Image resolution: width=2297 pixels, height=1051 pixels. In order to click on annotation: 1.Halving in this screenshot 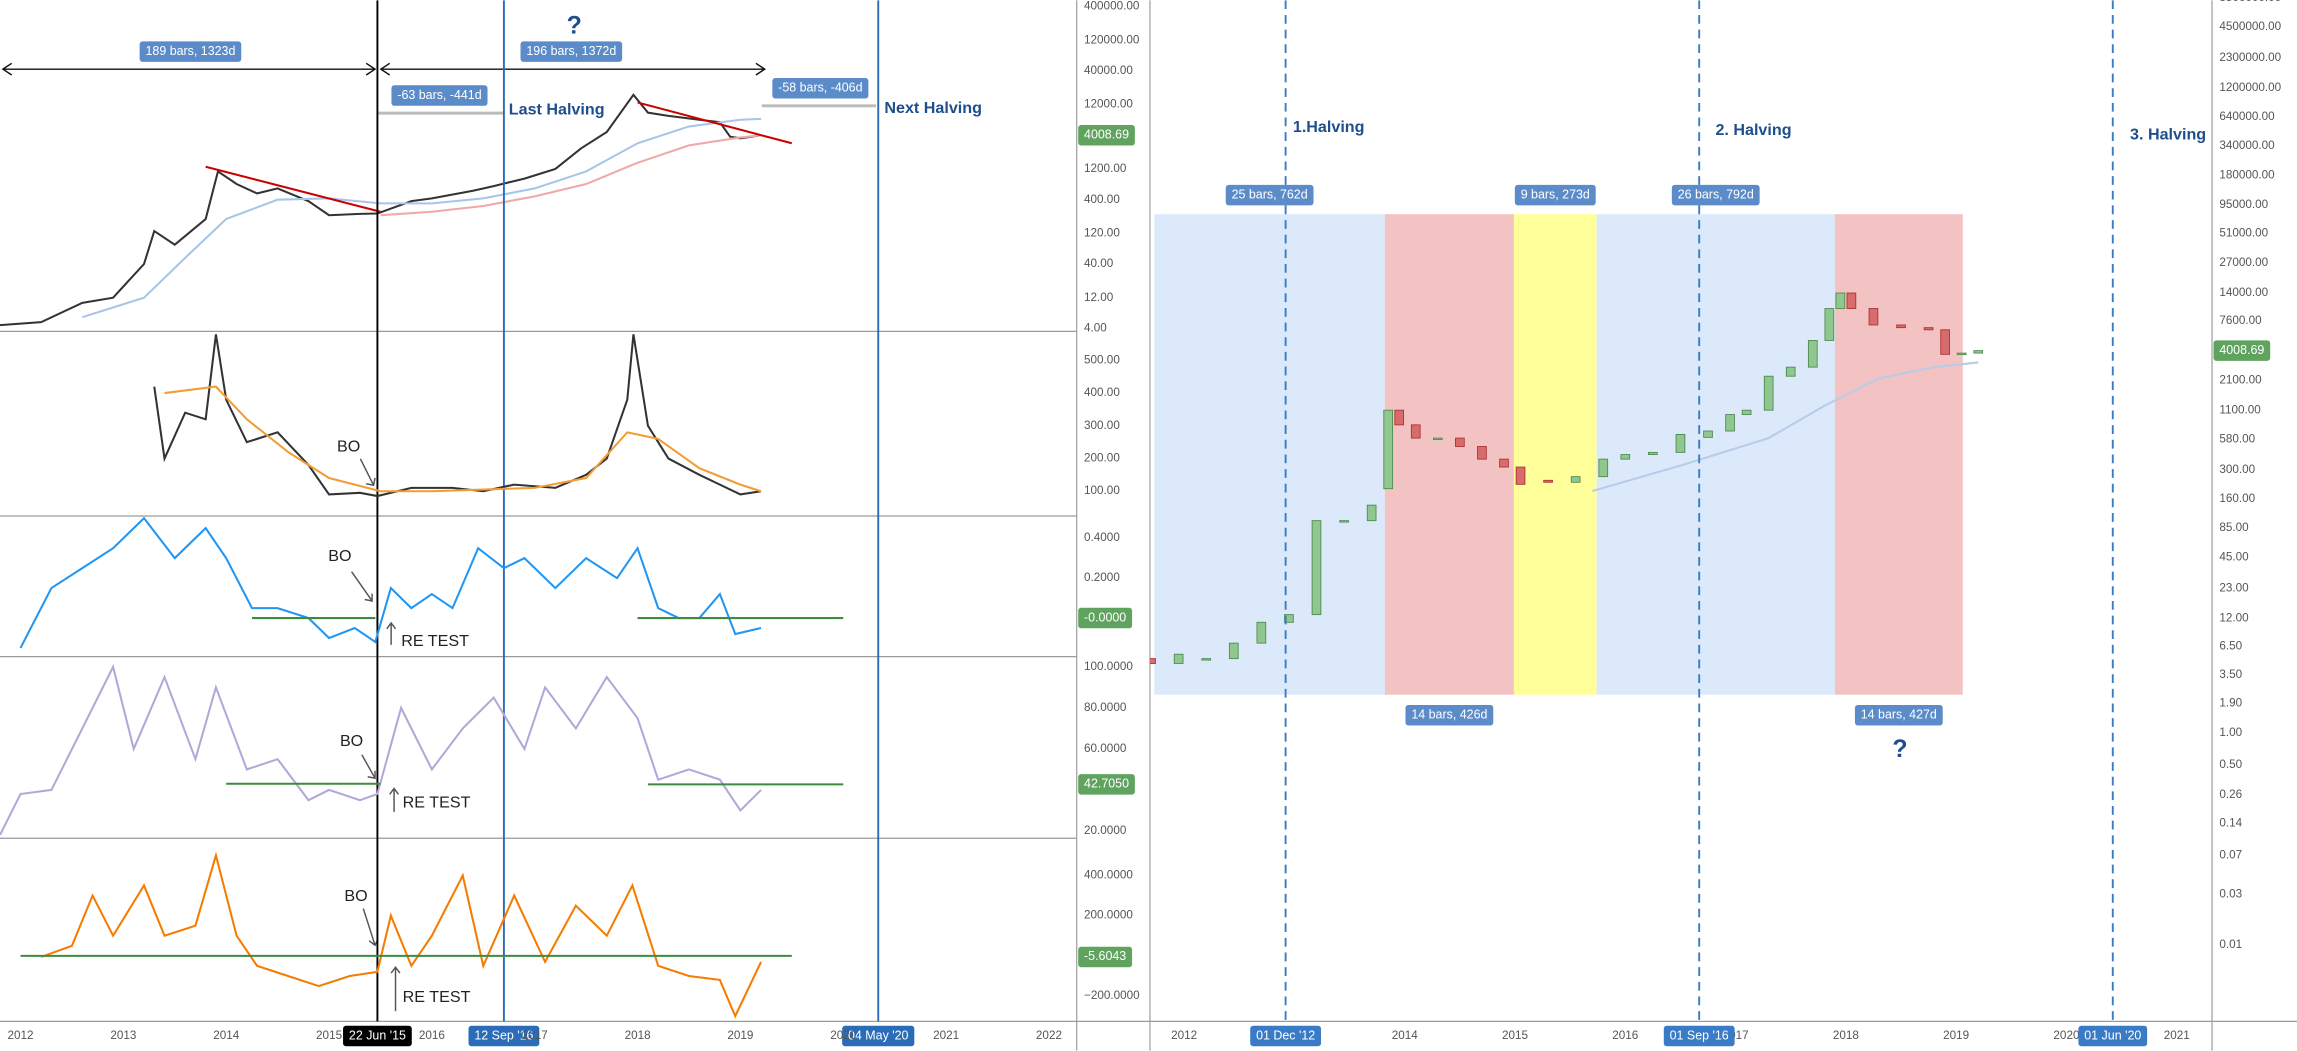, I will do `click(1329, 127)`.